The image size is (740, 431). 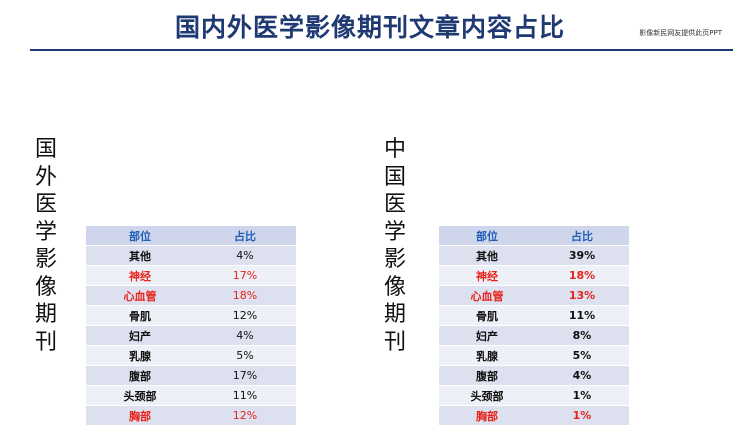 I want to click on credit-note: 影像新民网友提供此页PPT, so click(x=680, y=33).